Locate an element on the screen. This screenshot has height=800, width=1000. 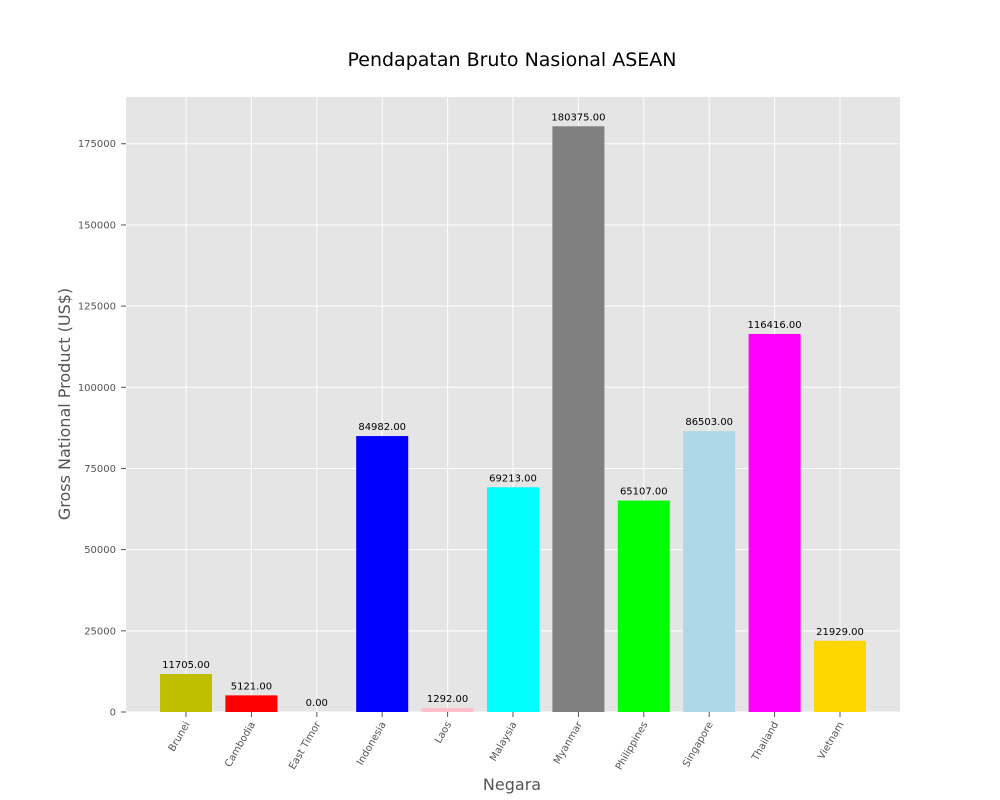
y-axis-label: Gross National Product (US$) is located at coordinates (64, 404).